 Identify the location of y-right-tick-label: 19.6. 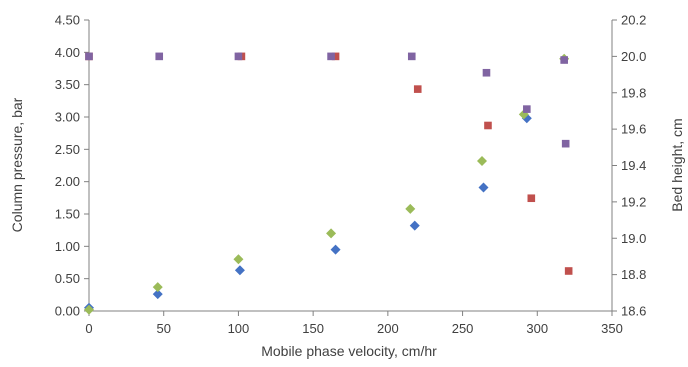
(633, 129).